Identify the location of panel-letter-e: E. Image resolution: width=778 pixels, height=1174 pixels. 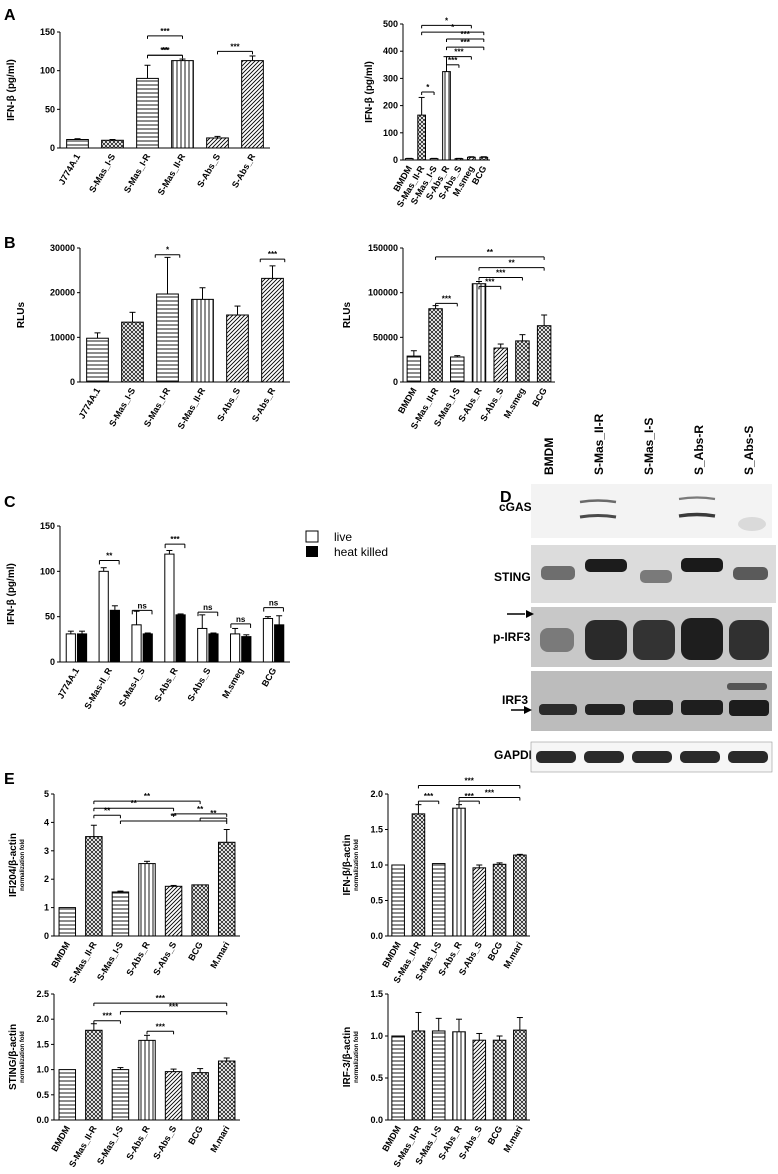
(9, 779).